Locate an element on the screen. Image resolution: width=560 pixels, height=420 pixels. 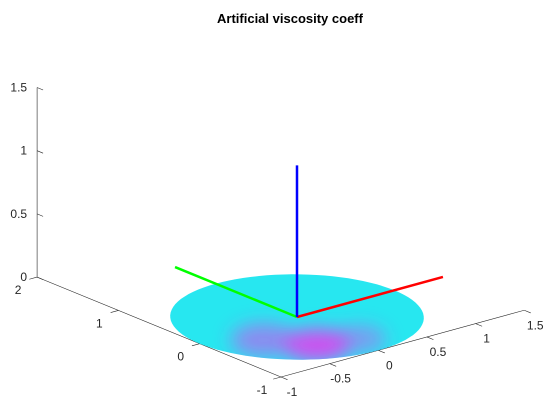
x-tick-label: 1.5 is located at coordinates (535, 325).